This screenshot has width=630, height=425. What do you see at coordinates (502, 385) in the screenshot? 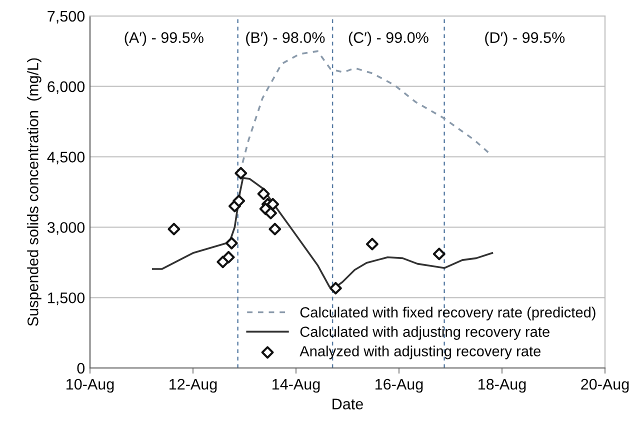
I see `x-tick-label: 18-Aug` at bounding box center [502, 385].